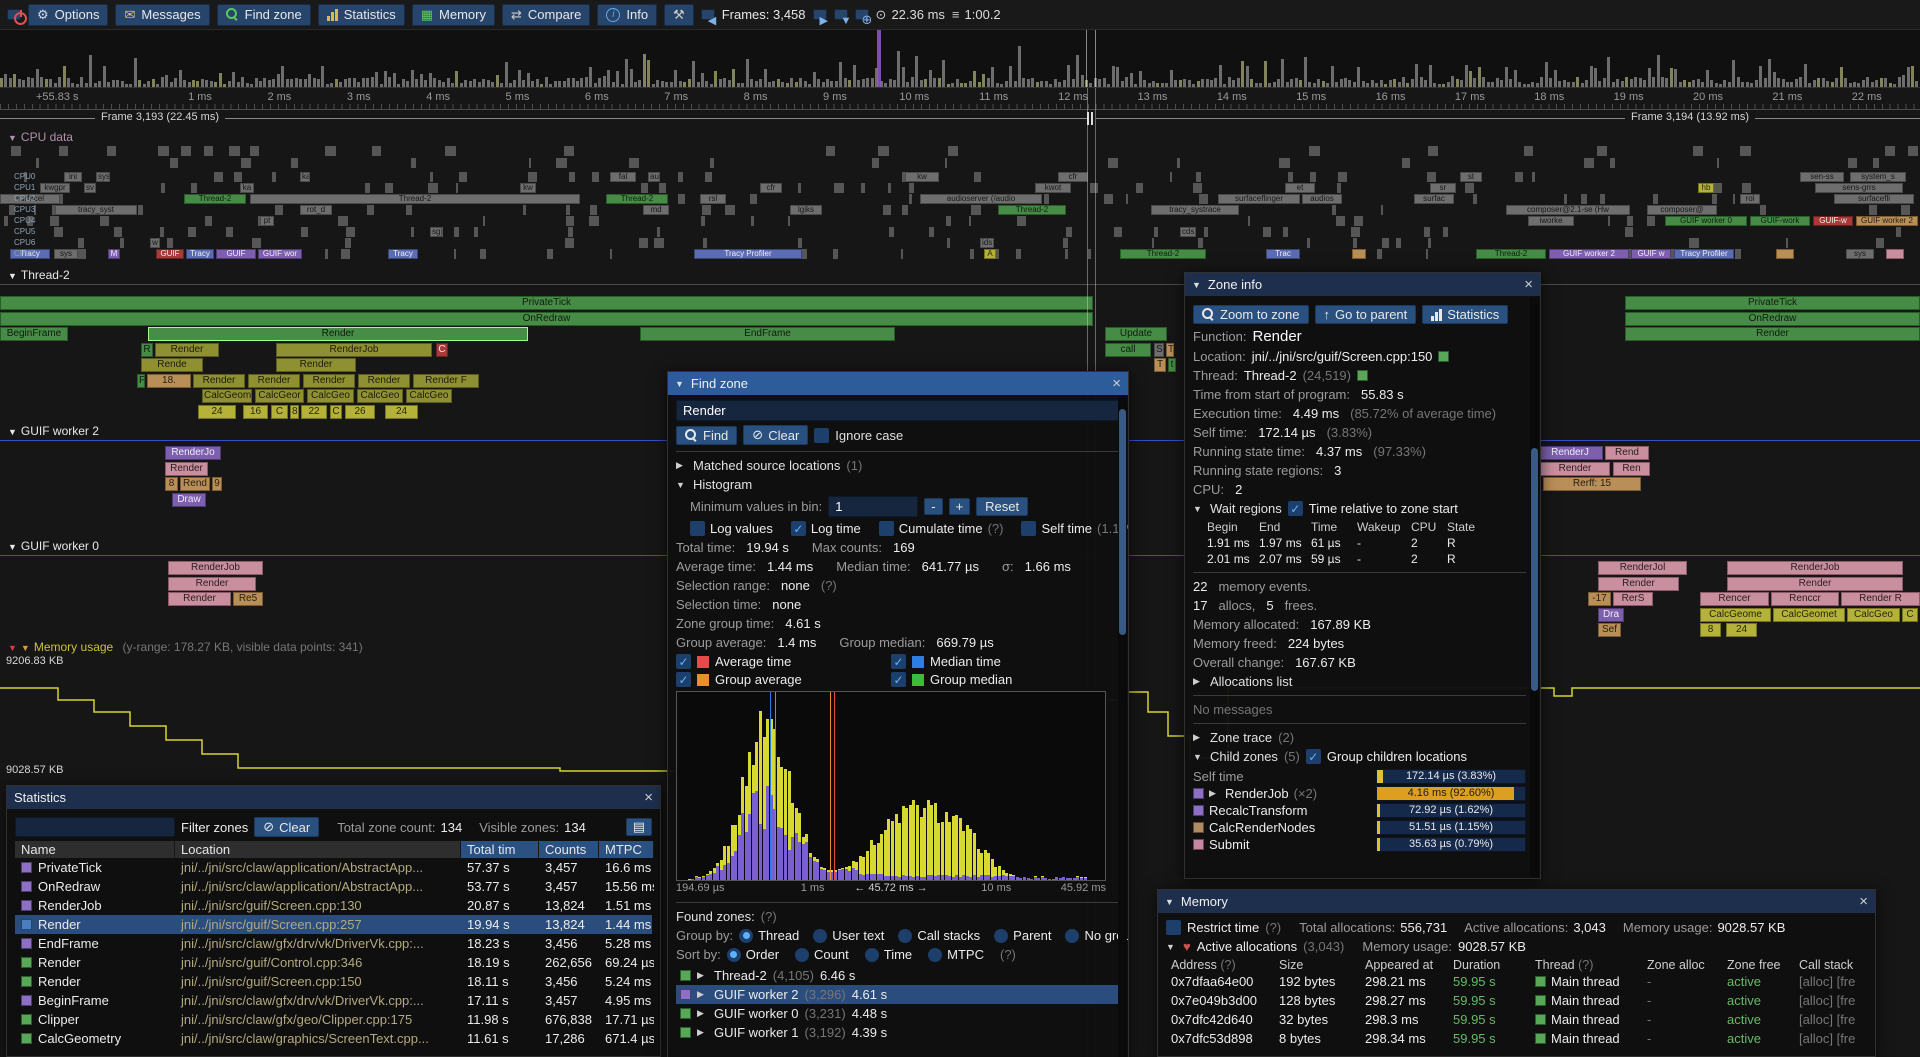 The height and width of the screenshot is (1057, 1920). I want to click on cpu-zone: iworke, so click(1551, 221).